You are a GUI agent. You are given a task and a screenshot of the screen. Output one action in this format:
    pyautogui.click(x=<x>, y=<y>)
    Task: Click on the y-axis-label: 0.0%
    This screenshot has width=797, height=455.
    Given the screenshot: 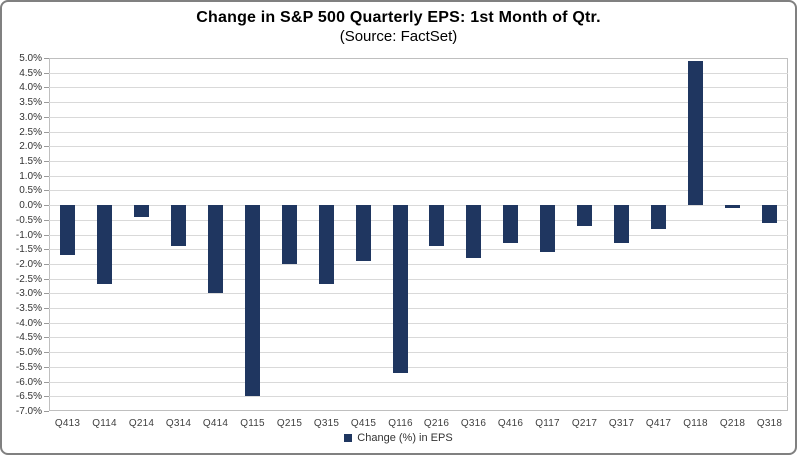 What is the action you would take?
    pyautogui.click(x=30, y=205)
    